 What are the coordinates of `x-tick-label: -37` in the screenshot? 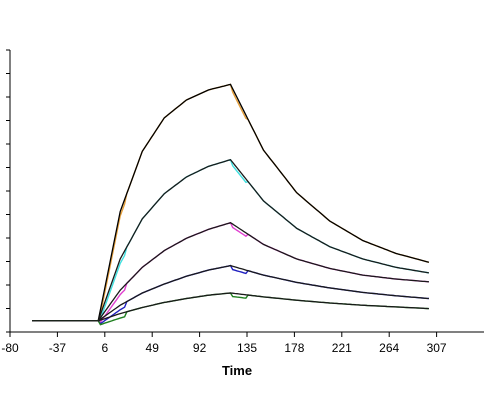 It's located at (58, 348).